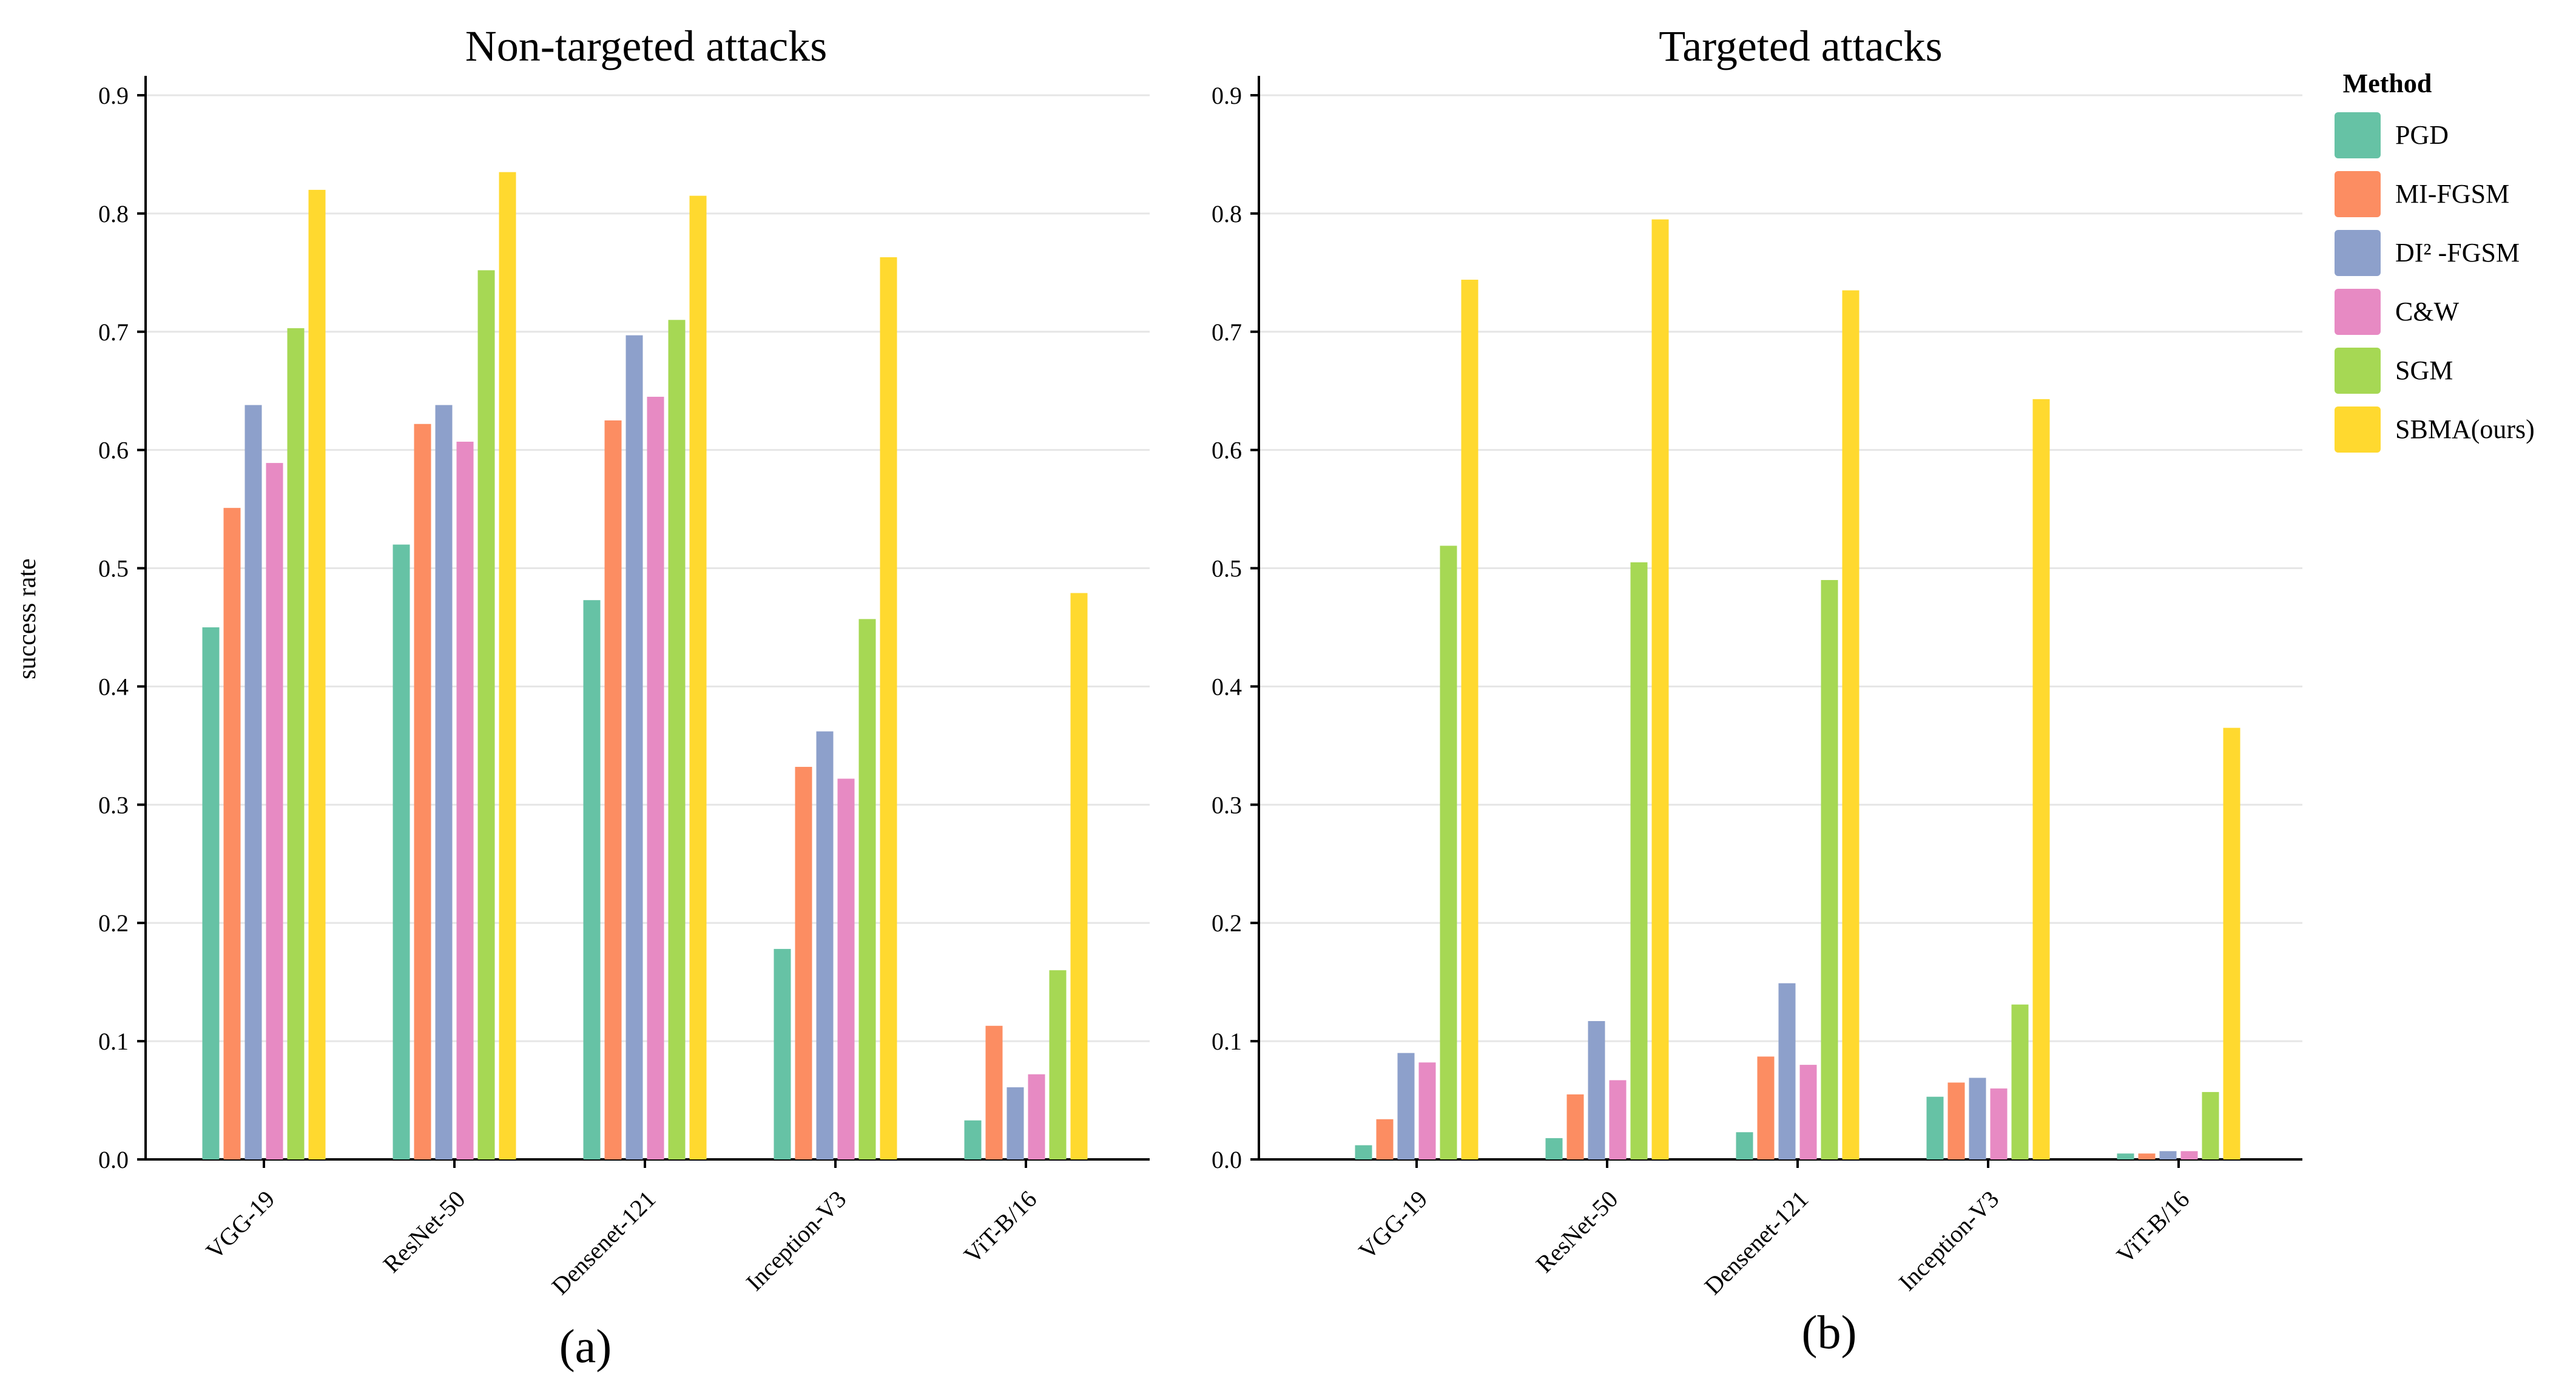 This screenshot has height=1393, width=2576. I want to click on legend-label: C&W, so click(2427, 311).